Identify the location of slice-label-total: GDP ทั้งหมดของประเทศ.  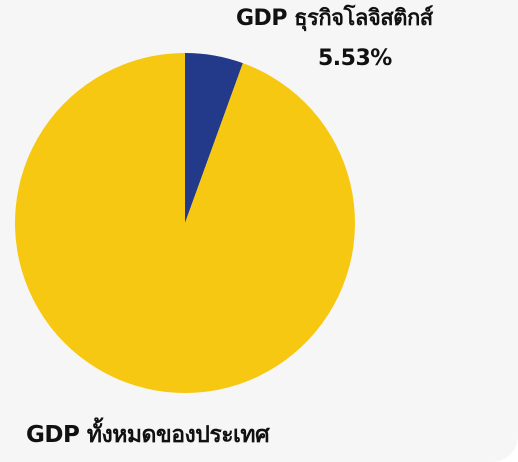
(148, 435).